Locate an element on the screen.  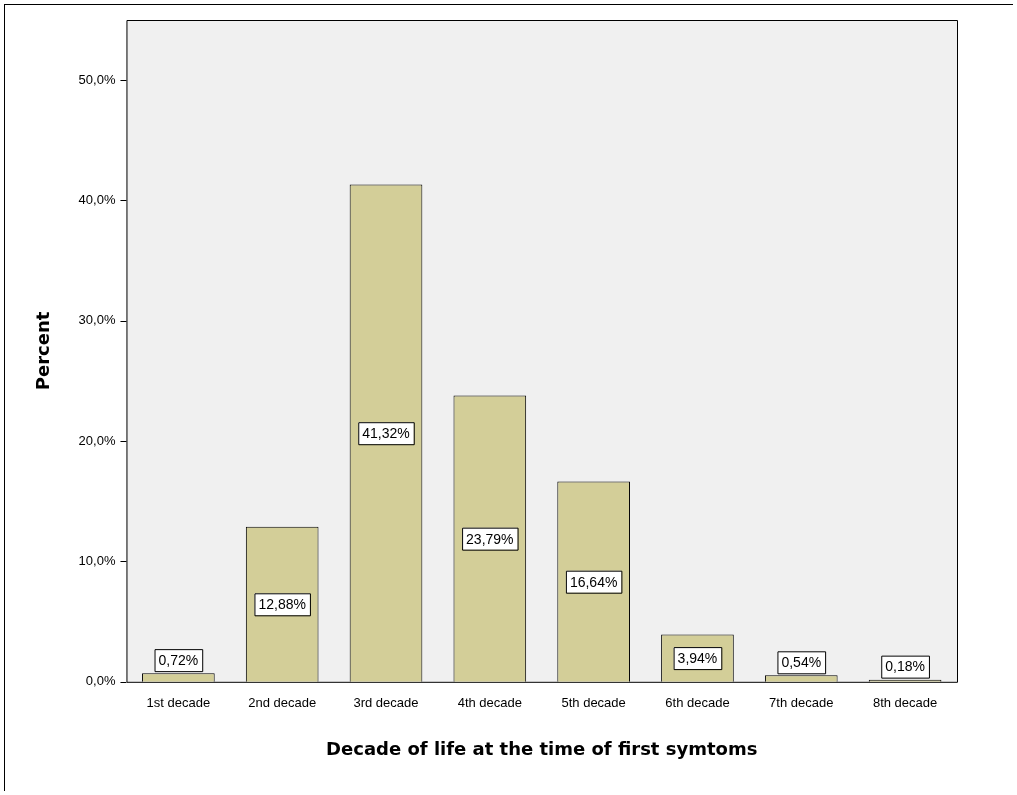
data-label: 0,72% is located at coordinates (178, 660).